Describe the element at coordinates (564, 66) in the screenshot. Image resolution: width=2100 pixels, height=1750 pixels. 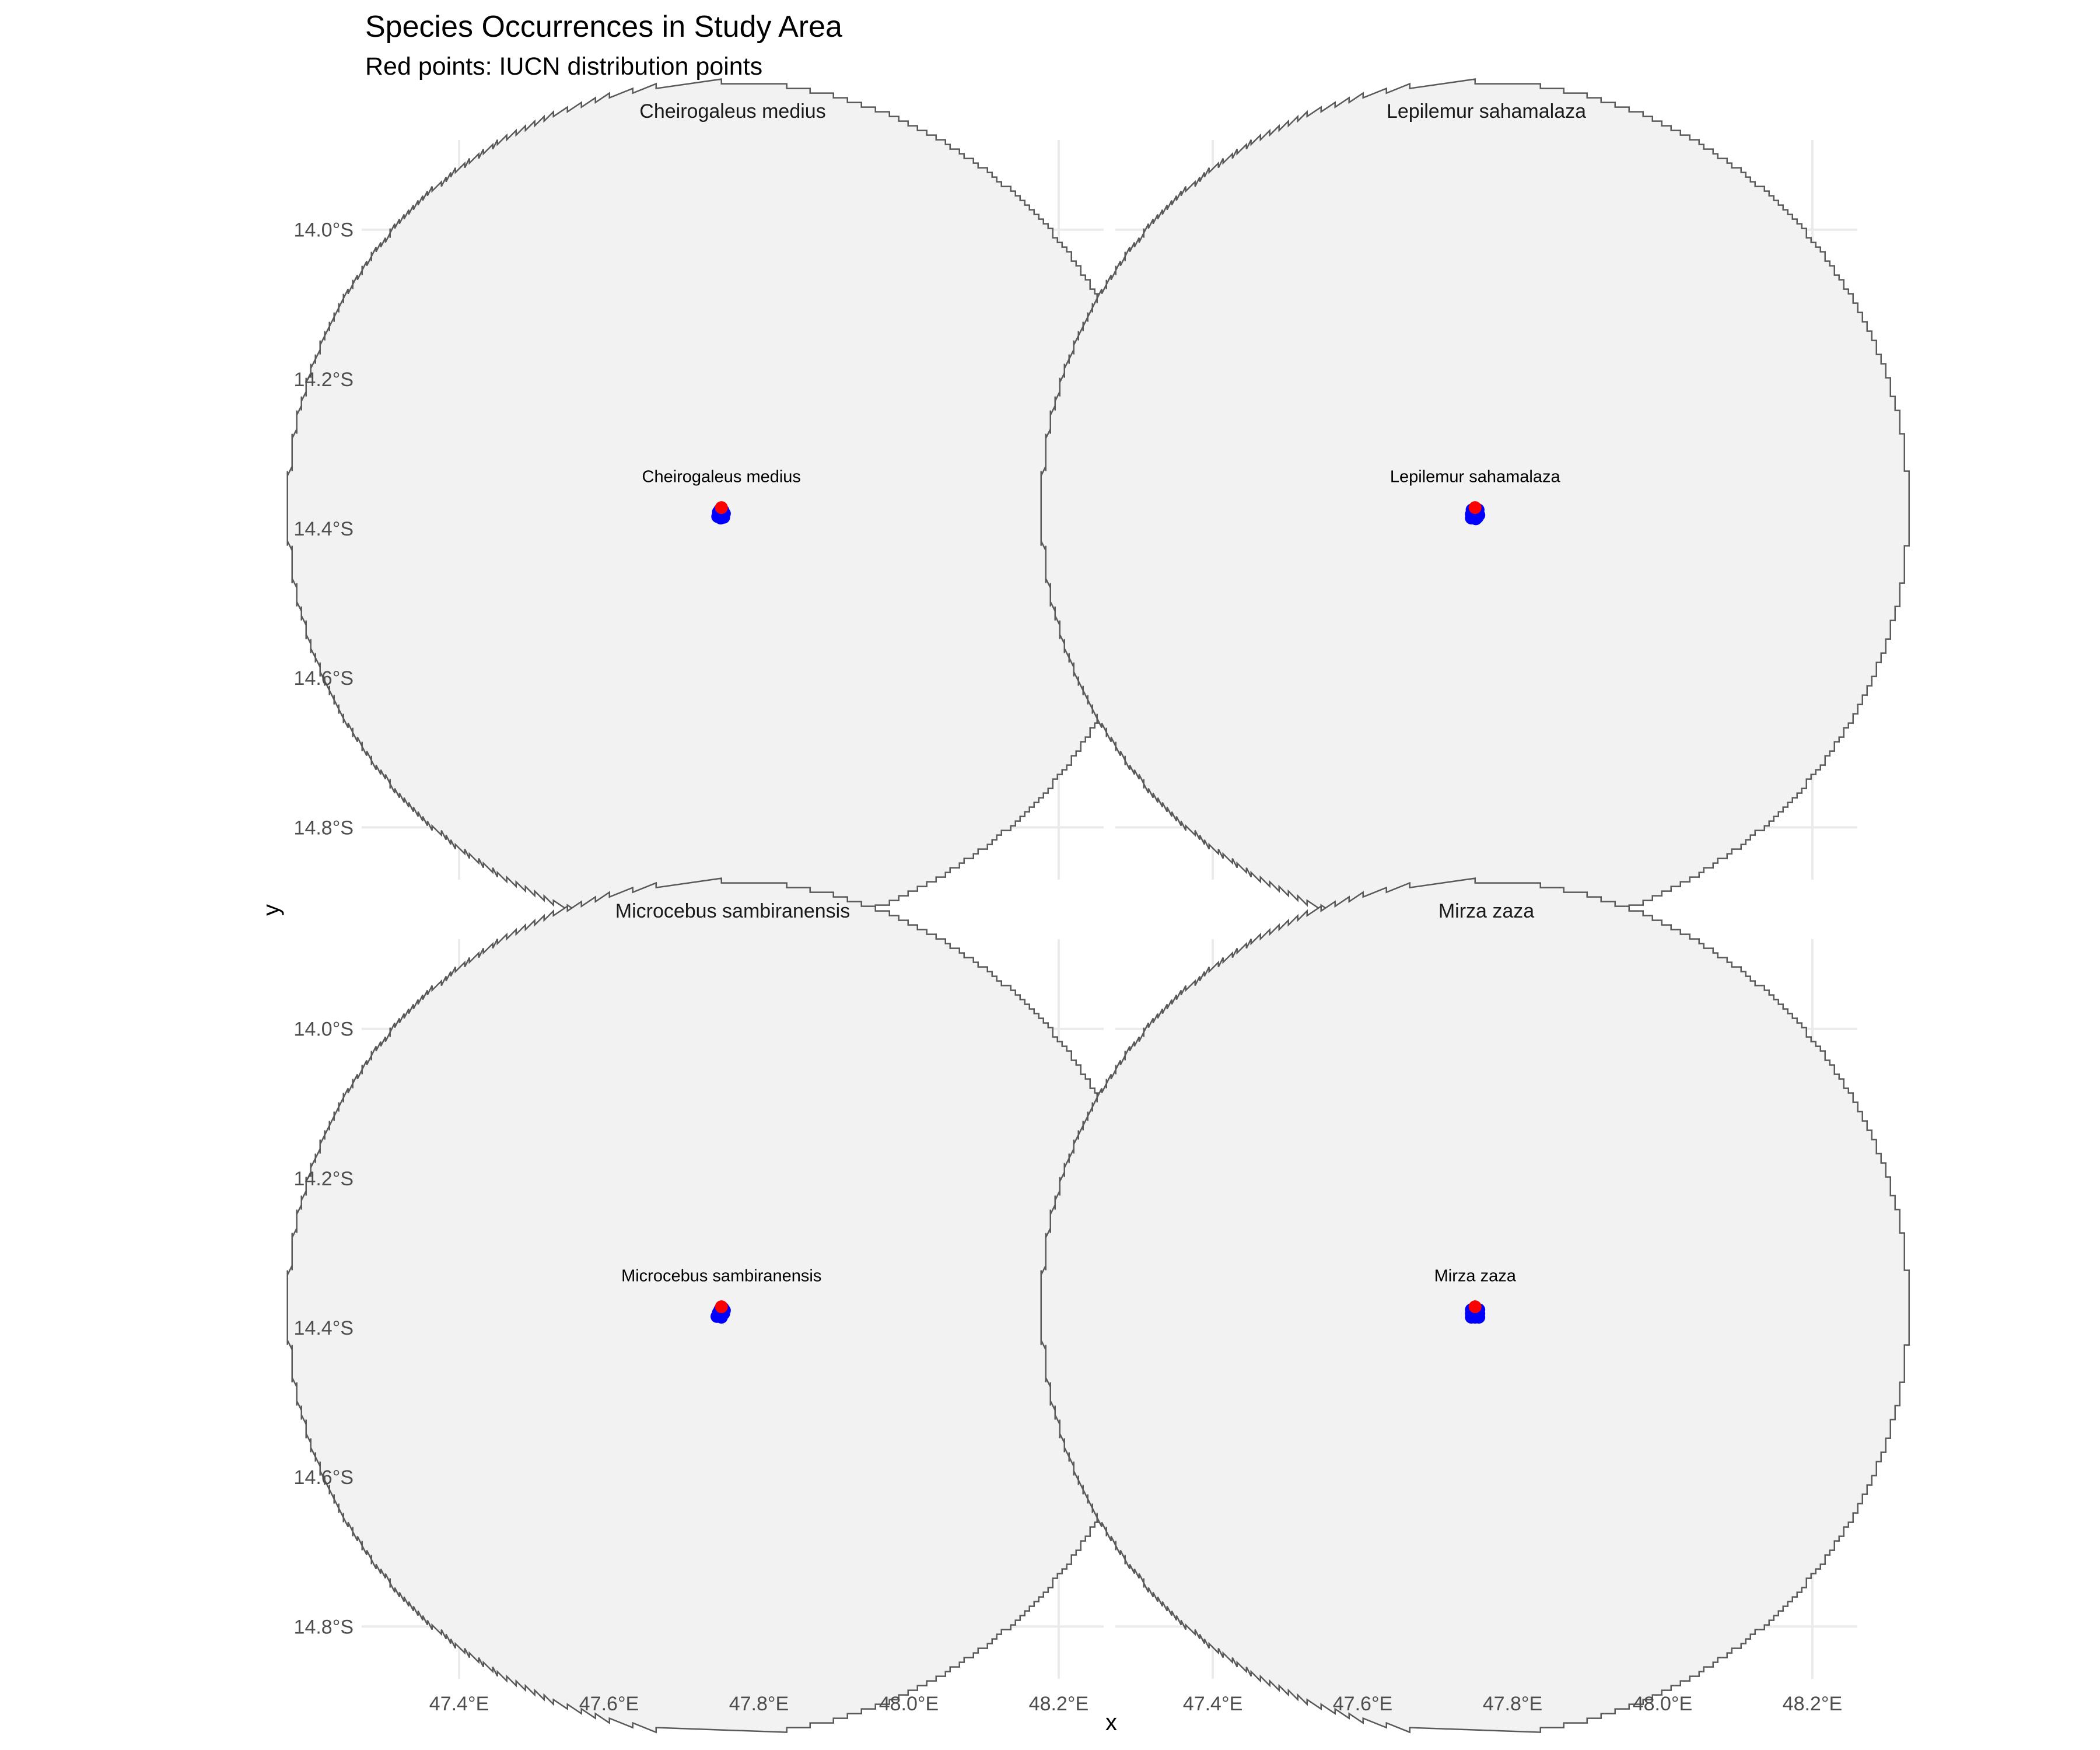
I see `chart-subtitle: Red points: IUCN distribution points` at that location.